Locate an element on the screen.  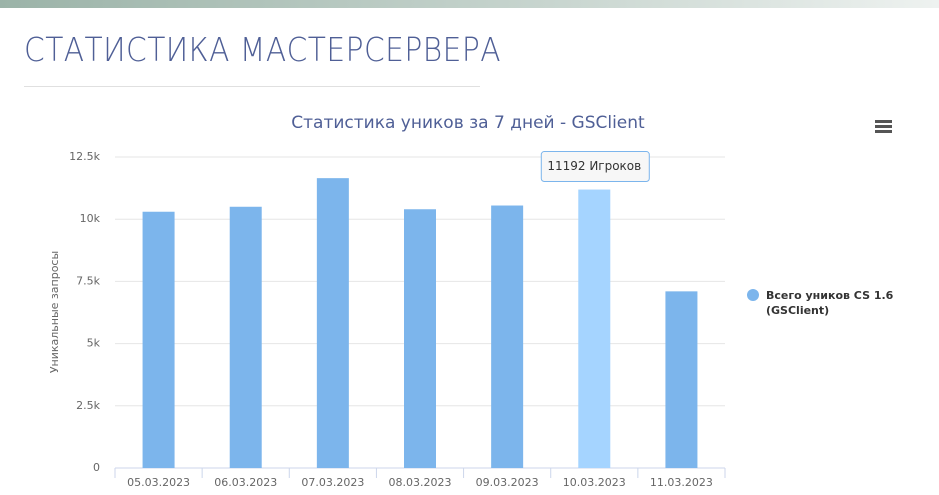
legend-marker is located at coordinates (753, 295).